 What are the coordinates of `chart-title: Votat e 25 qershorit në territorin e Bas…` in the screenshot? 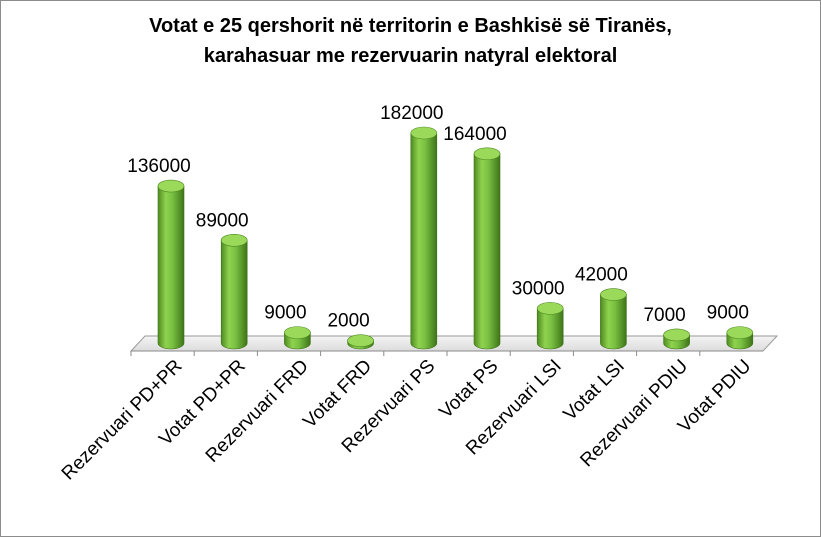 It's located at (410, 41).